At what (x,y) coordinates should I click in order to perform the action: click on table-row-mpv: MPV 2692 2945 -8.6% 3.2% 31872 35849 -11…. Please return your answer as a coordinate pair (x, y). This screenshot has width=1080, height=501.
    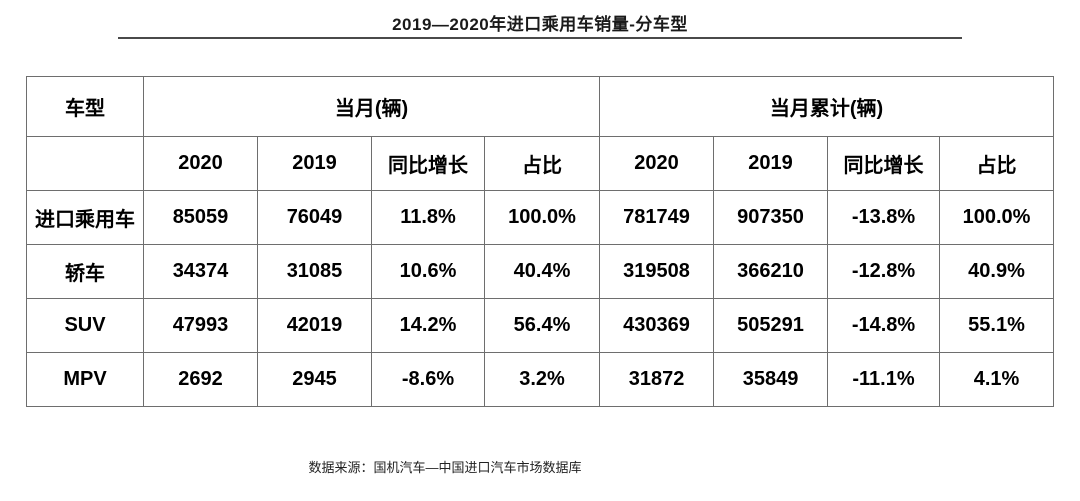
    Looking at the image, I should click on (540, 379).